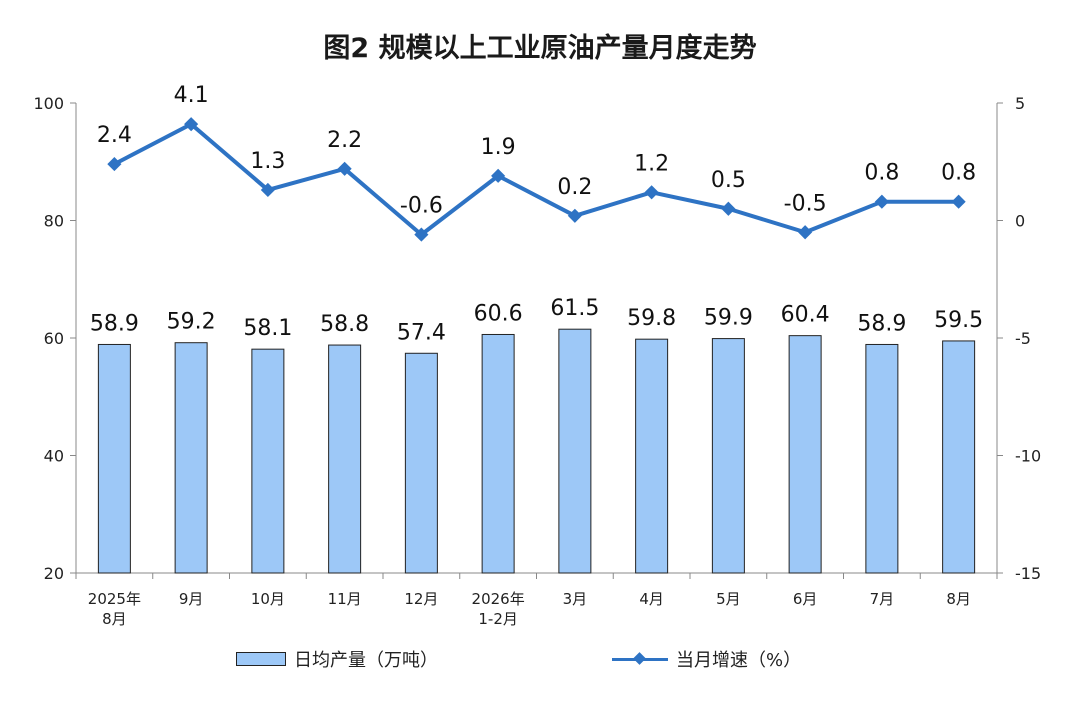  What do you see at coordinates (344, 324) in the screenshot?
I see `bar-data-label: 58.8` at bounding box center [344, 324].